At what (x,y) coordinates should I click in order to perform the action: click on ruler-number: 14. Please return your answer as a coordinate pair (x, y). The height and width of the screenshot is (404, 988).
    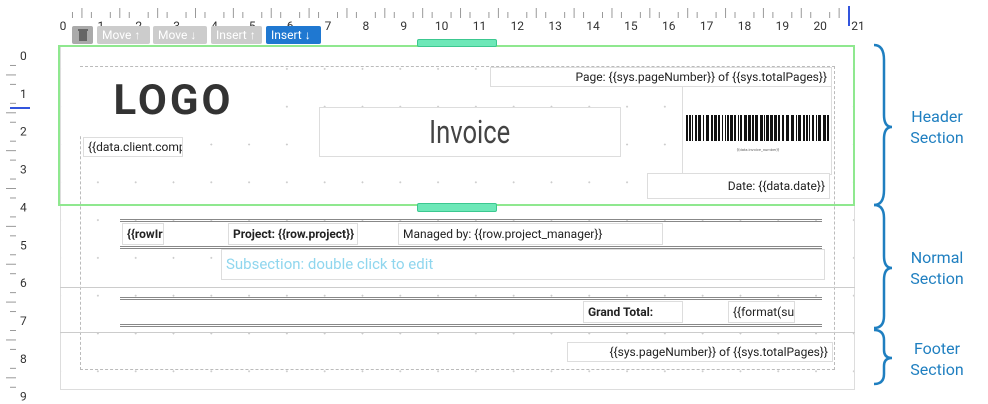
    Looking at the image, I should click on (593, 26).